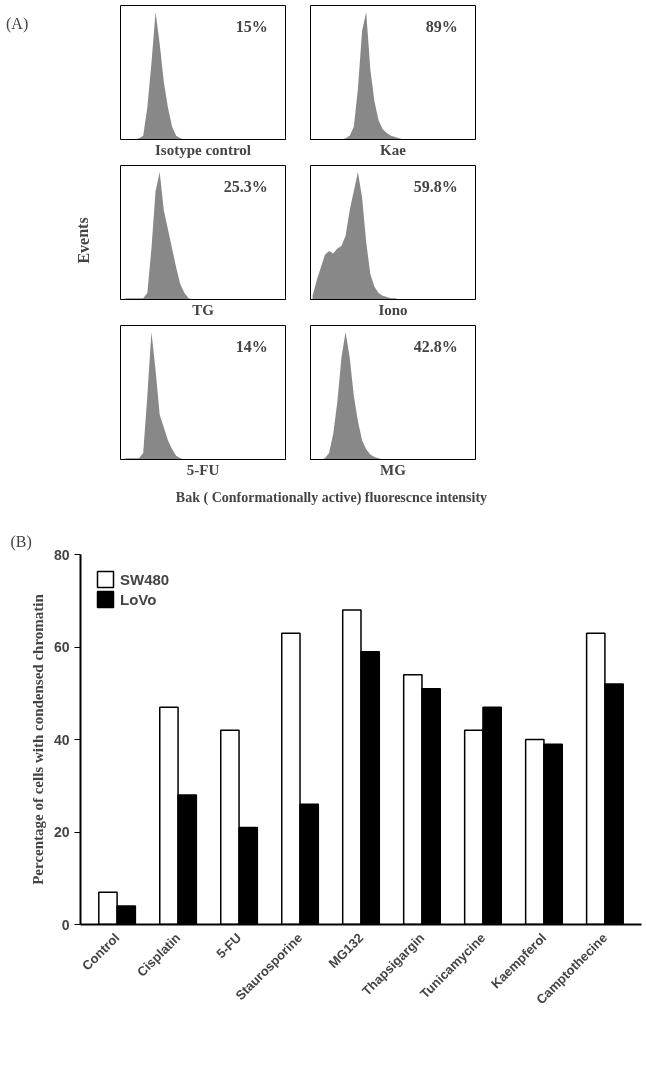  Describe the element at coordinates (61, 554) in the screenshot. I see `y-tick-label: 80` at that location.